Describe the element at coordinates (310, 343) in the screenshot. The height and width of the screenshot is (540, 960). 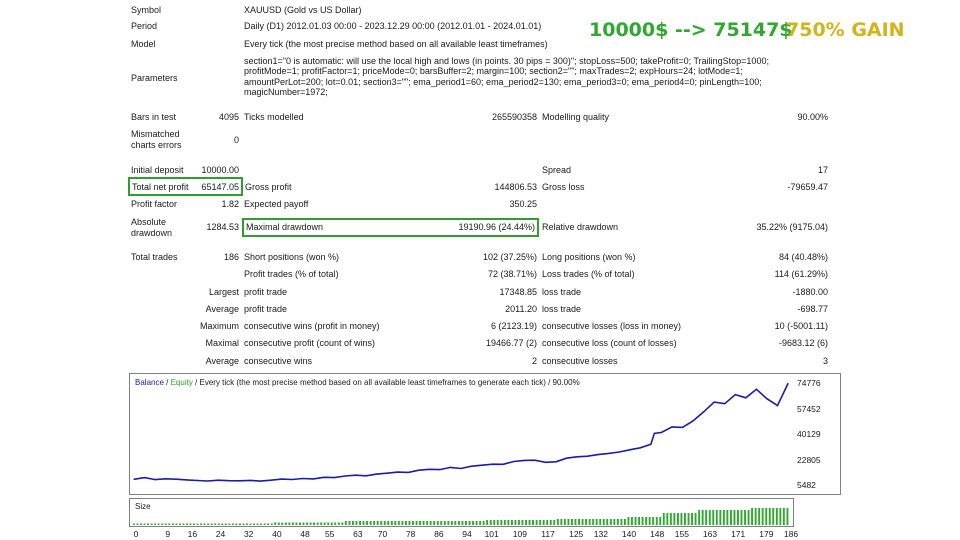
I see `cons-profit-count-label: consecutive profit (count of wins)` at that location.